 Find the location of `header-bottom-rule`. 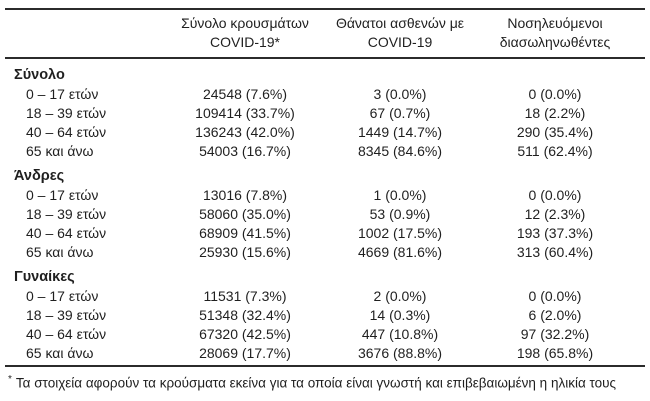

header-bottom-rule is located at coordinates (325, 58).